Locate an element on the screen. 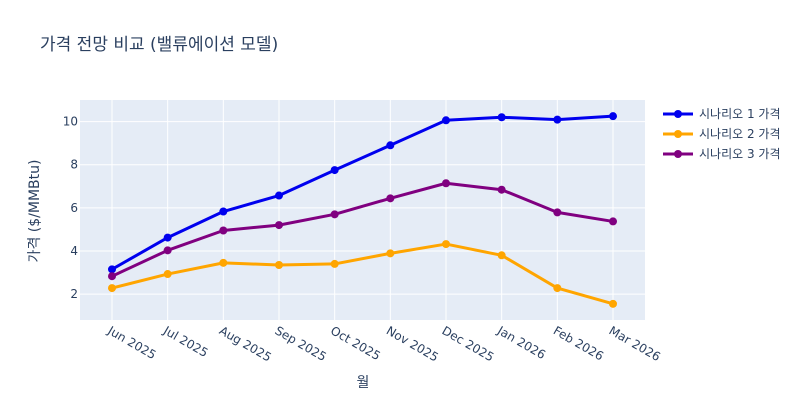 The image size is (796, 400). y-axis-title: 가격 ($/MMBtu) is located at coordinates (35, 211).